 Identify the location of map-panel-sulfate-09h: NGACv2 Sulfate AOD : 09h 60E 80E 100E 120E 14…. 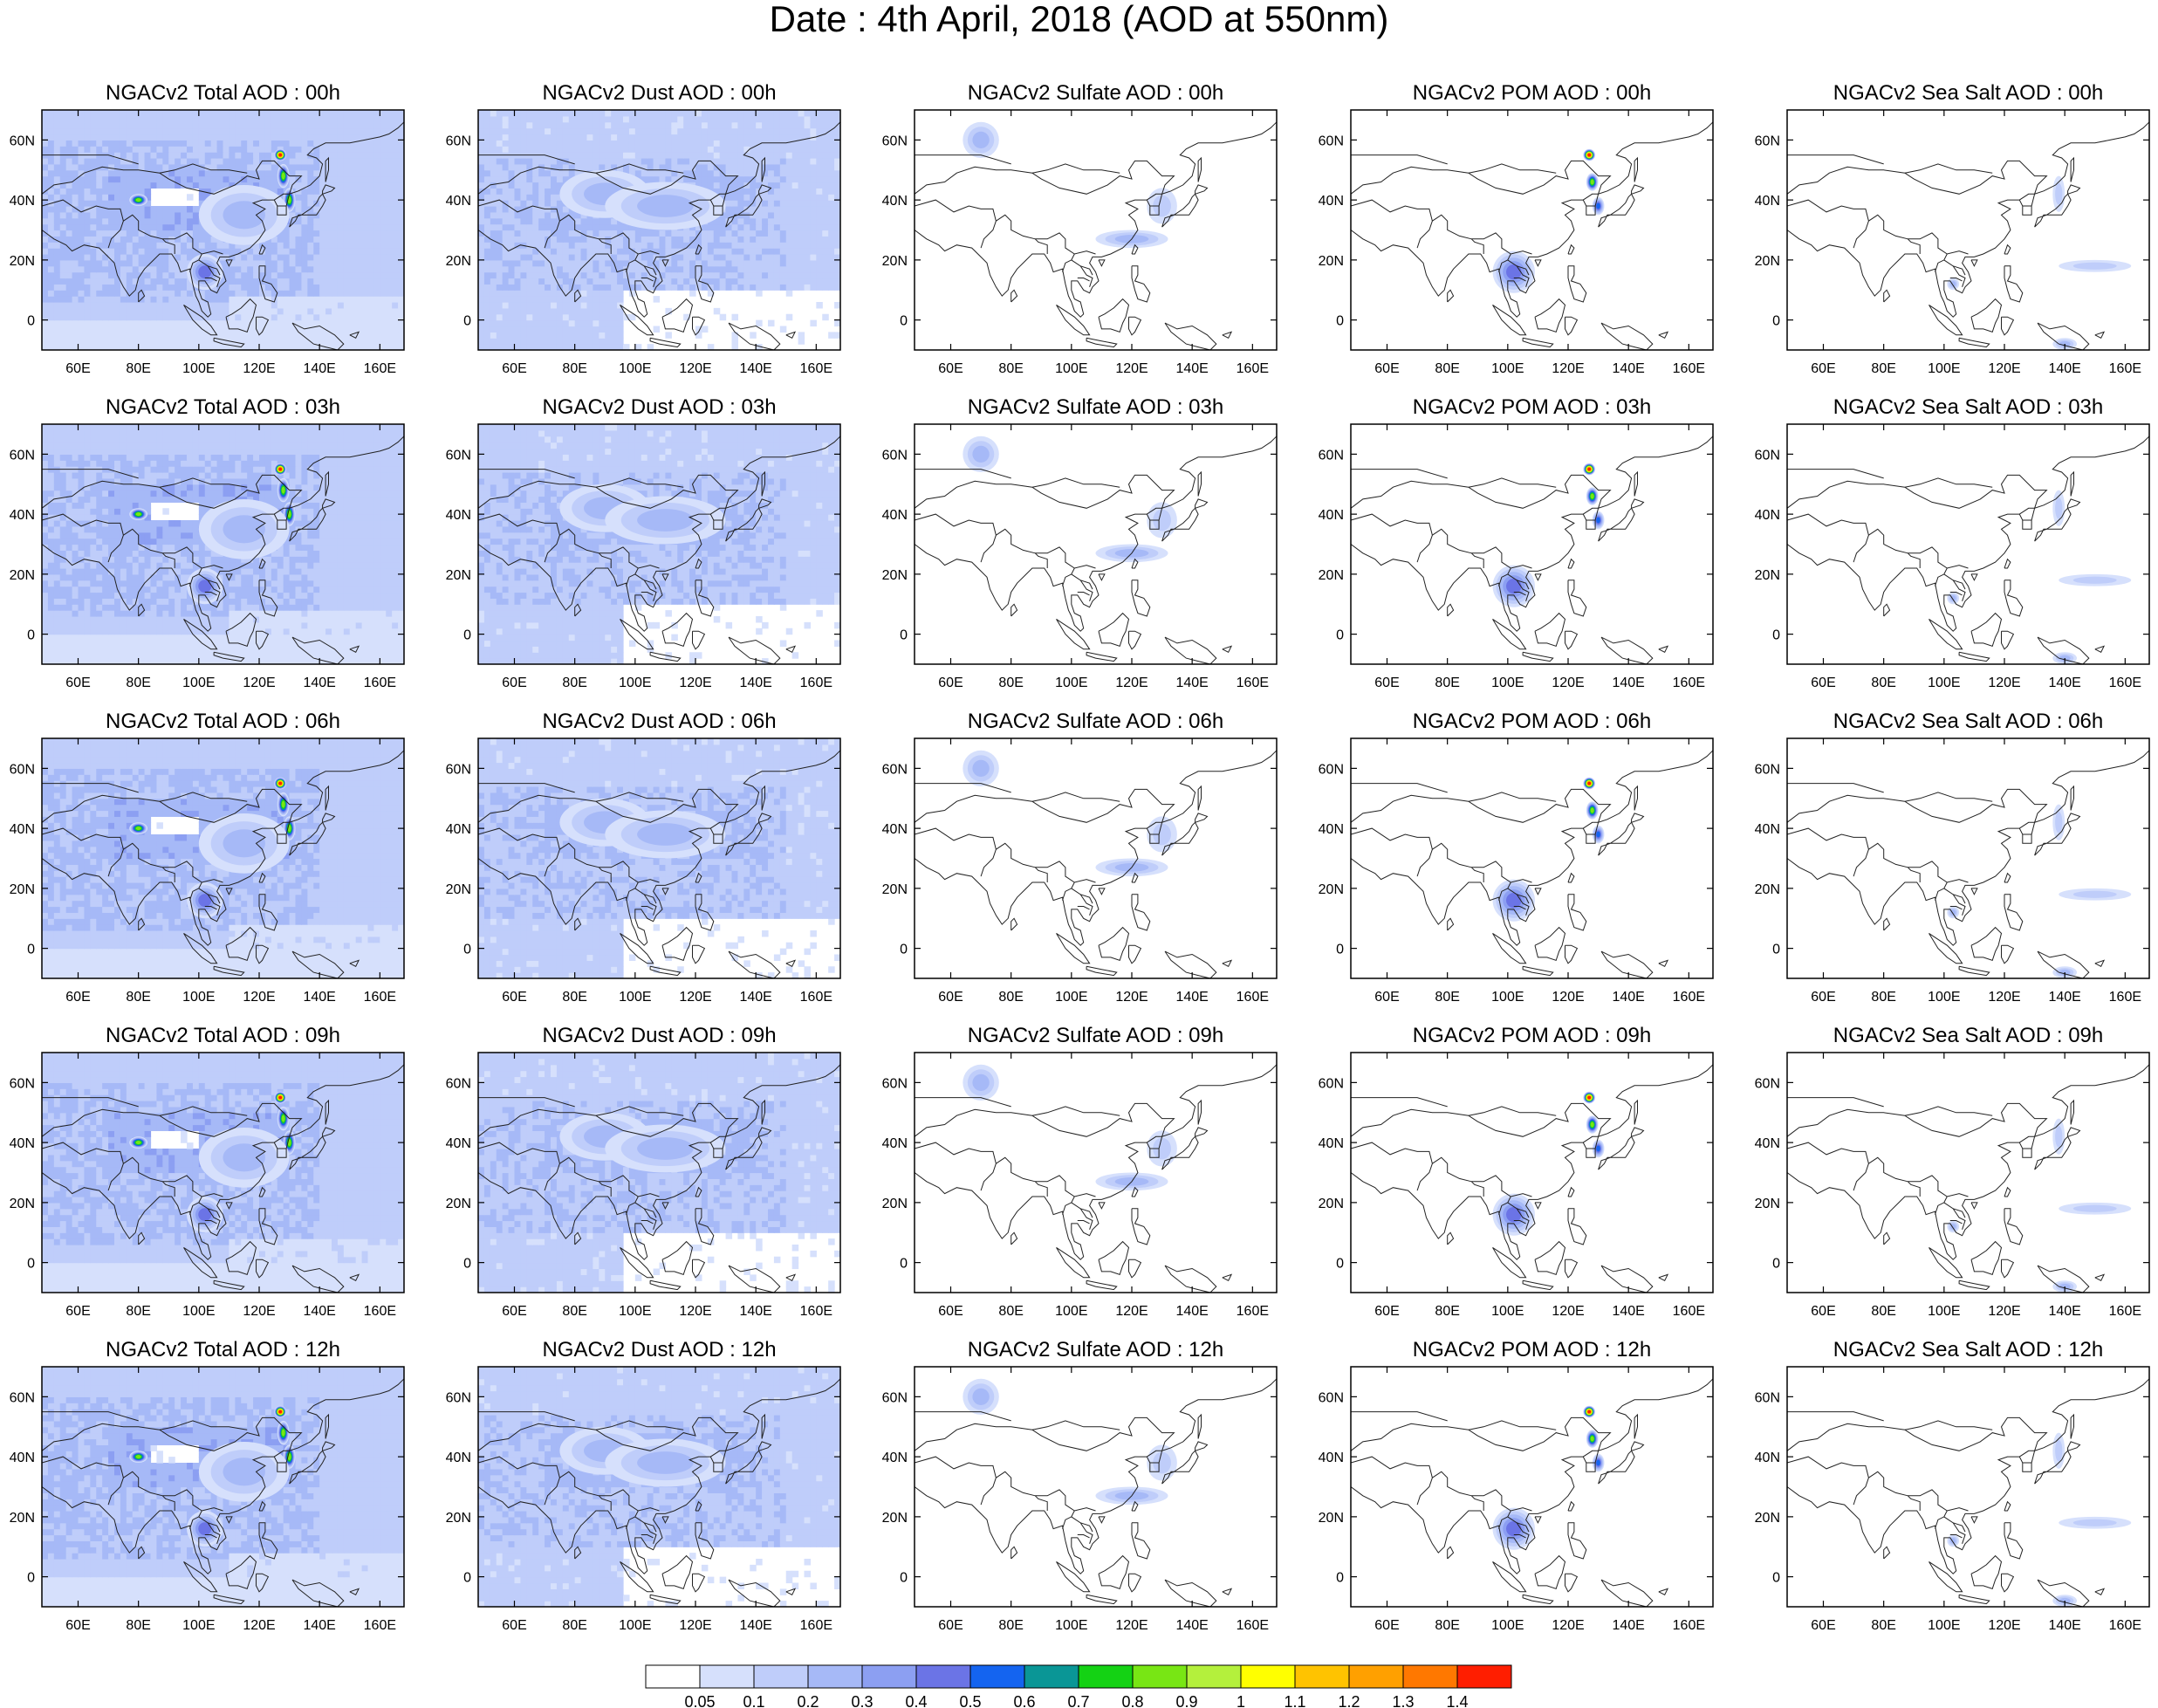
(1080, 1171).